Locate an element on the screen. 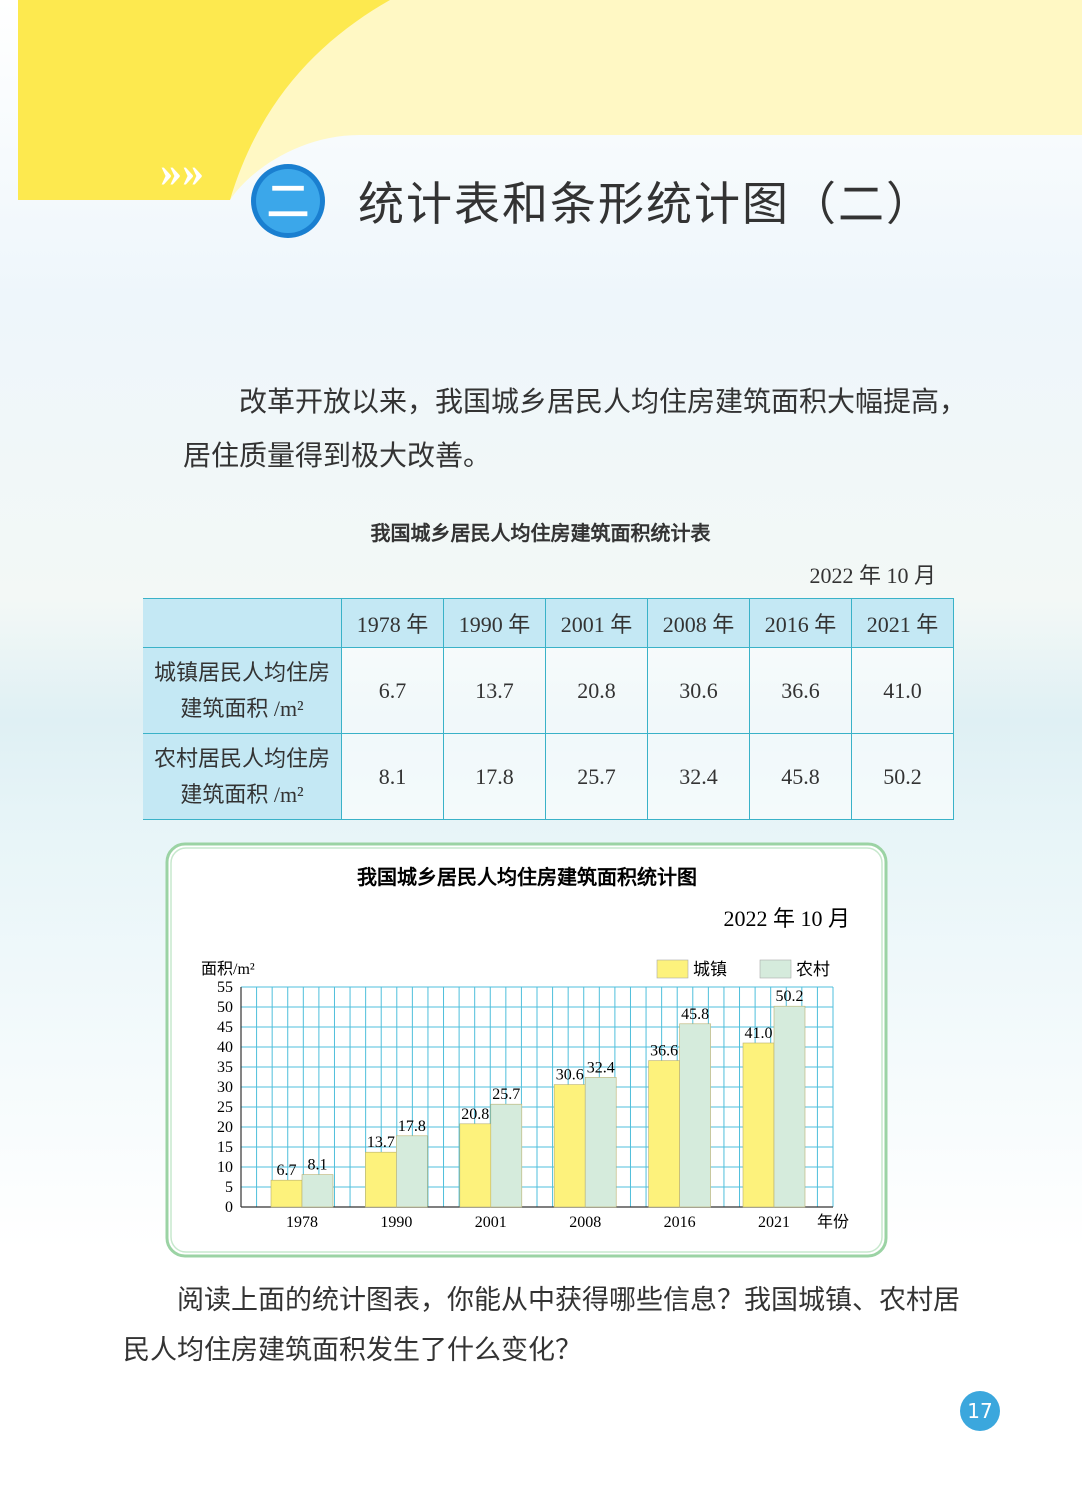  table-header-cell: 2008 年 is located at coordinates (698, 623).